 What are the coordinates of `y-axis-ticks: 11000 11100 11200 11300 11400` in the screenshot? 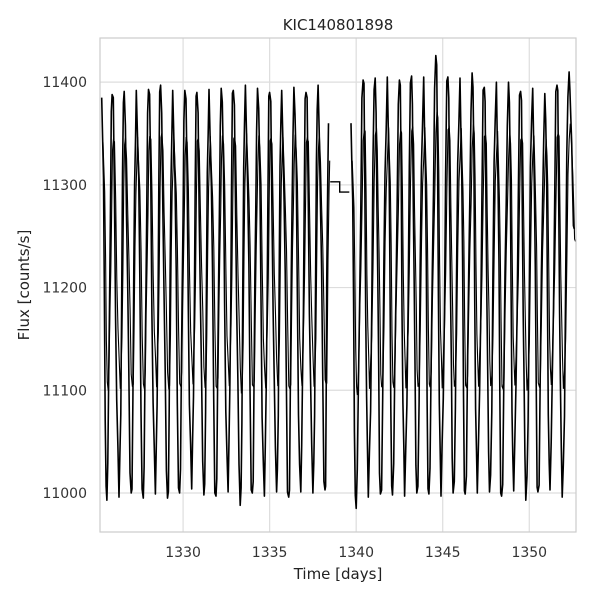 It's located at (64, 288).